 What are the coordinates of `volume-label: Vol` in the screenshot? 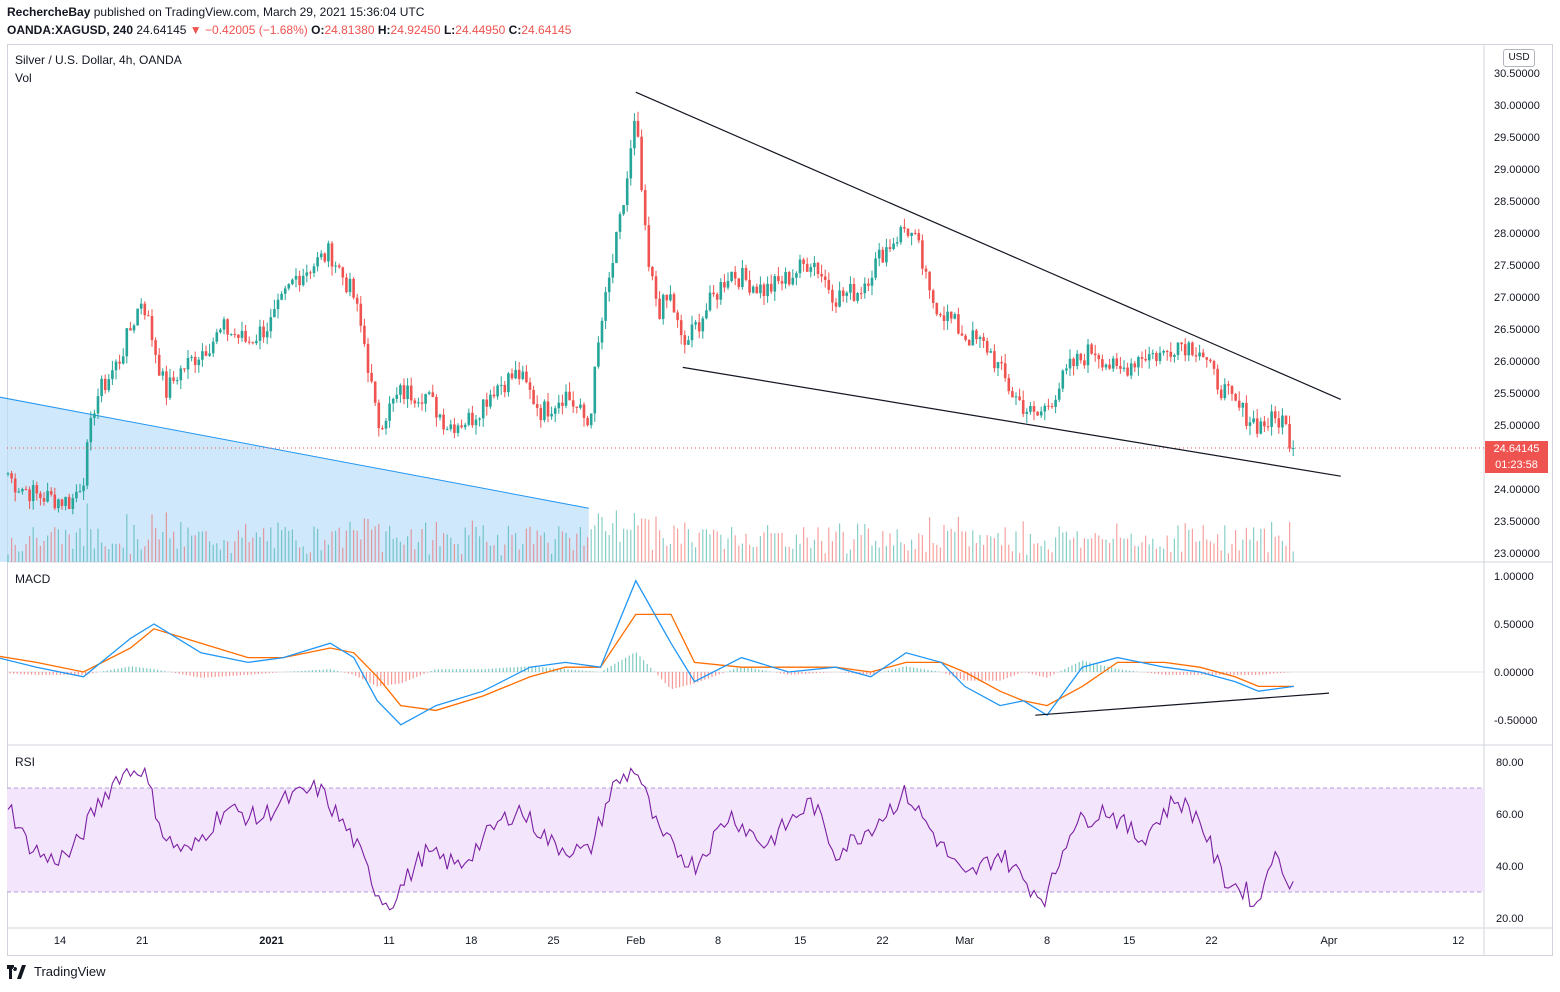 It's located at (23, 78).